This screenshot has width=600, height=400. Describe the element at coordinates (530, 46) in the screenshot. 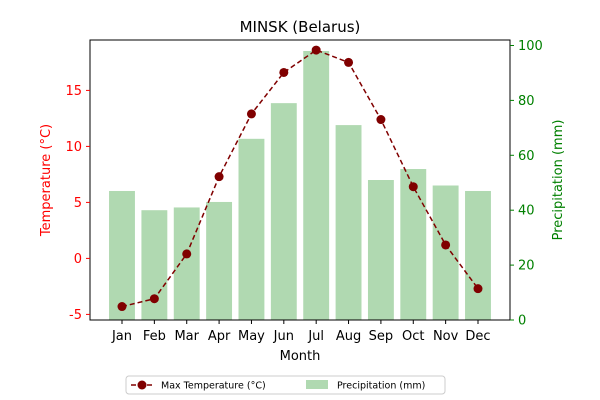

I see `y-right-tick-label: 100` at that location.